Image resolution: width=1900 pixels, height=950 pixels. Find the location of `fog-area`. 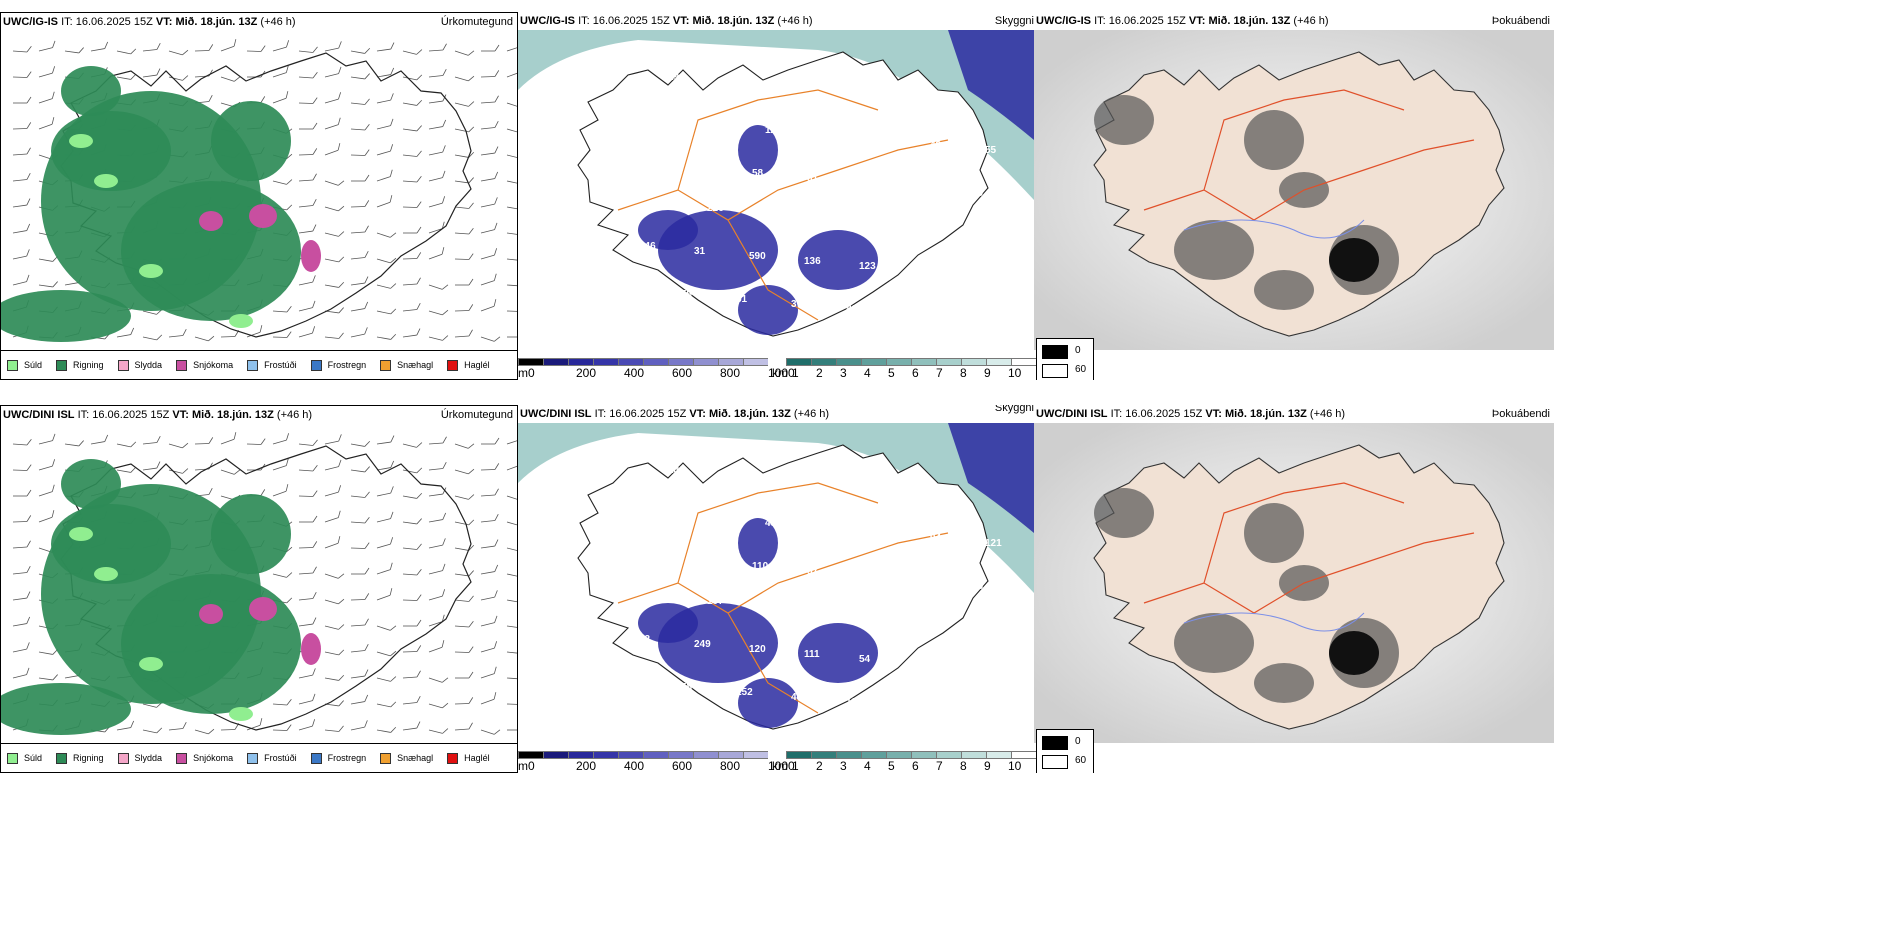

fog-area is located at coordinates (1214, 250).